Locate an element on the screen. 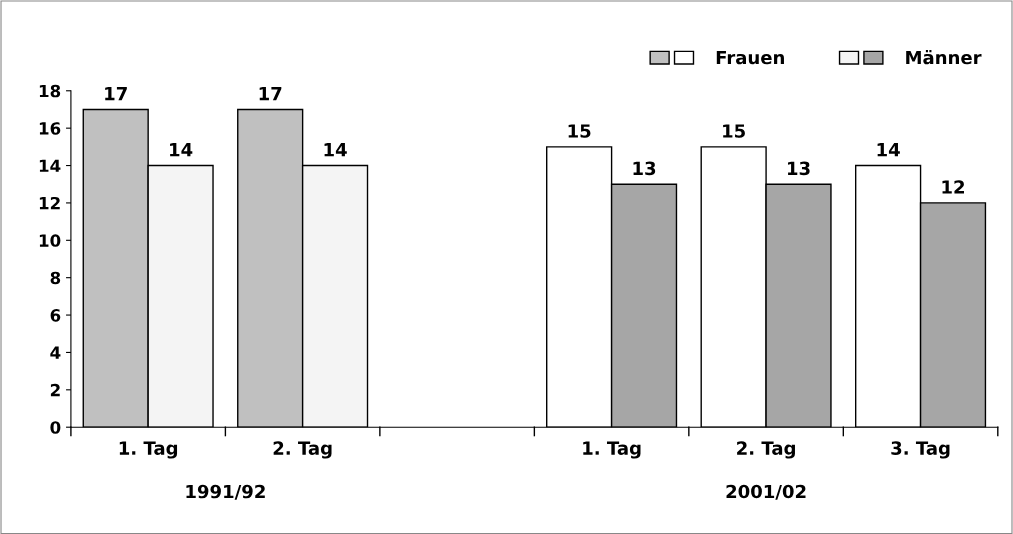 This screenshot has width=1013, height=534. y-tick-label: 10 is located at coordinates (50, 240).